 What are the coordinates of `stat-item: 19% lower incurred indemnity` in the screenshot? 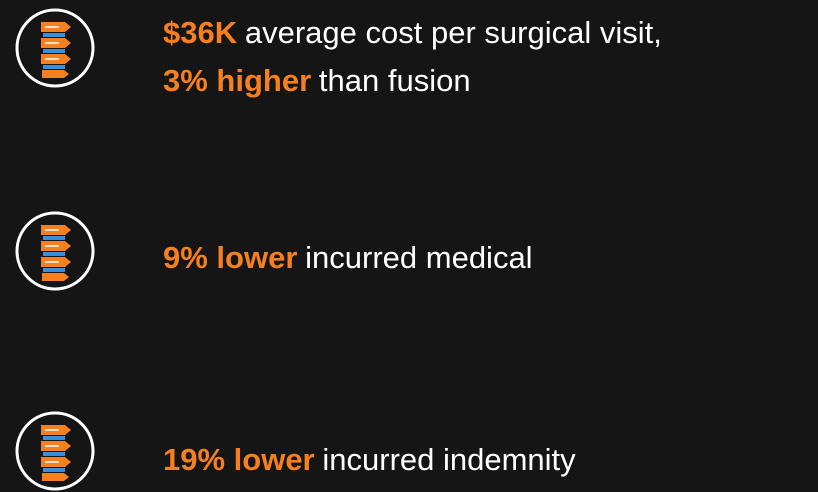 It's located at (490, 460).